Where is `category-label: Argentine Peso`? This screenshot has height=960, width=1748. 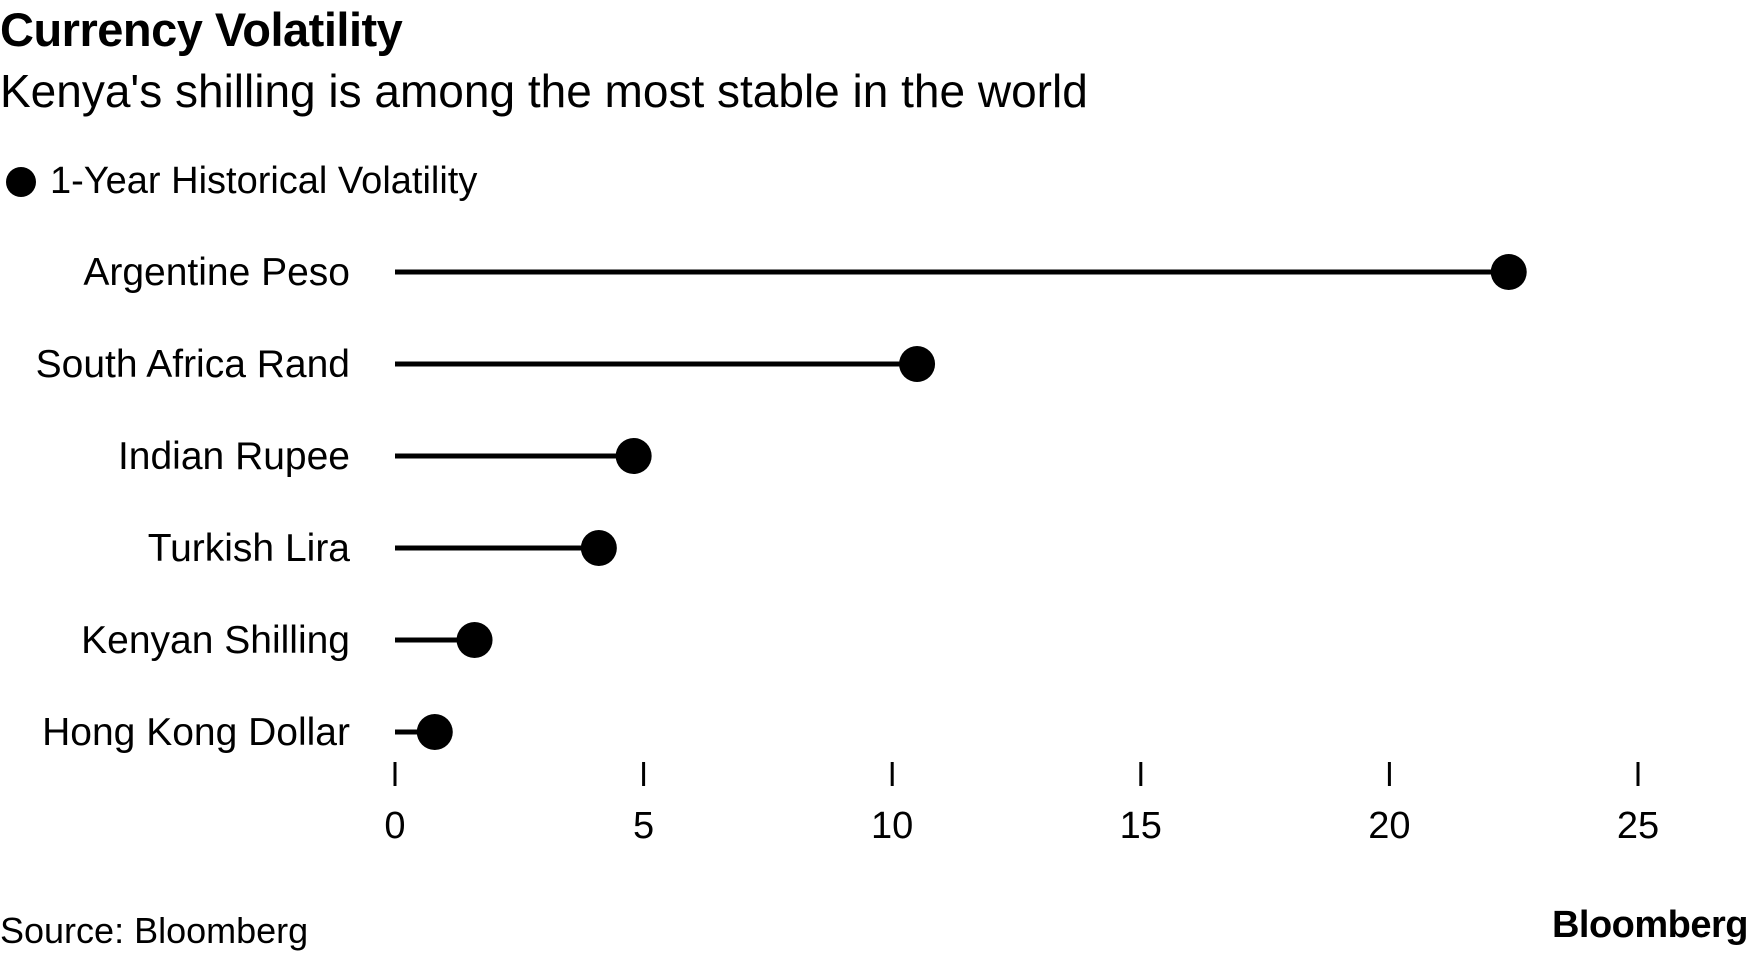 category-label: Argentine Peso is located at coordinates (216, 272).